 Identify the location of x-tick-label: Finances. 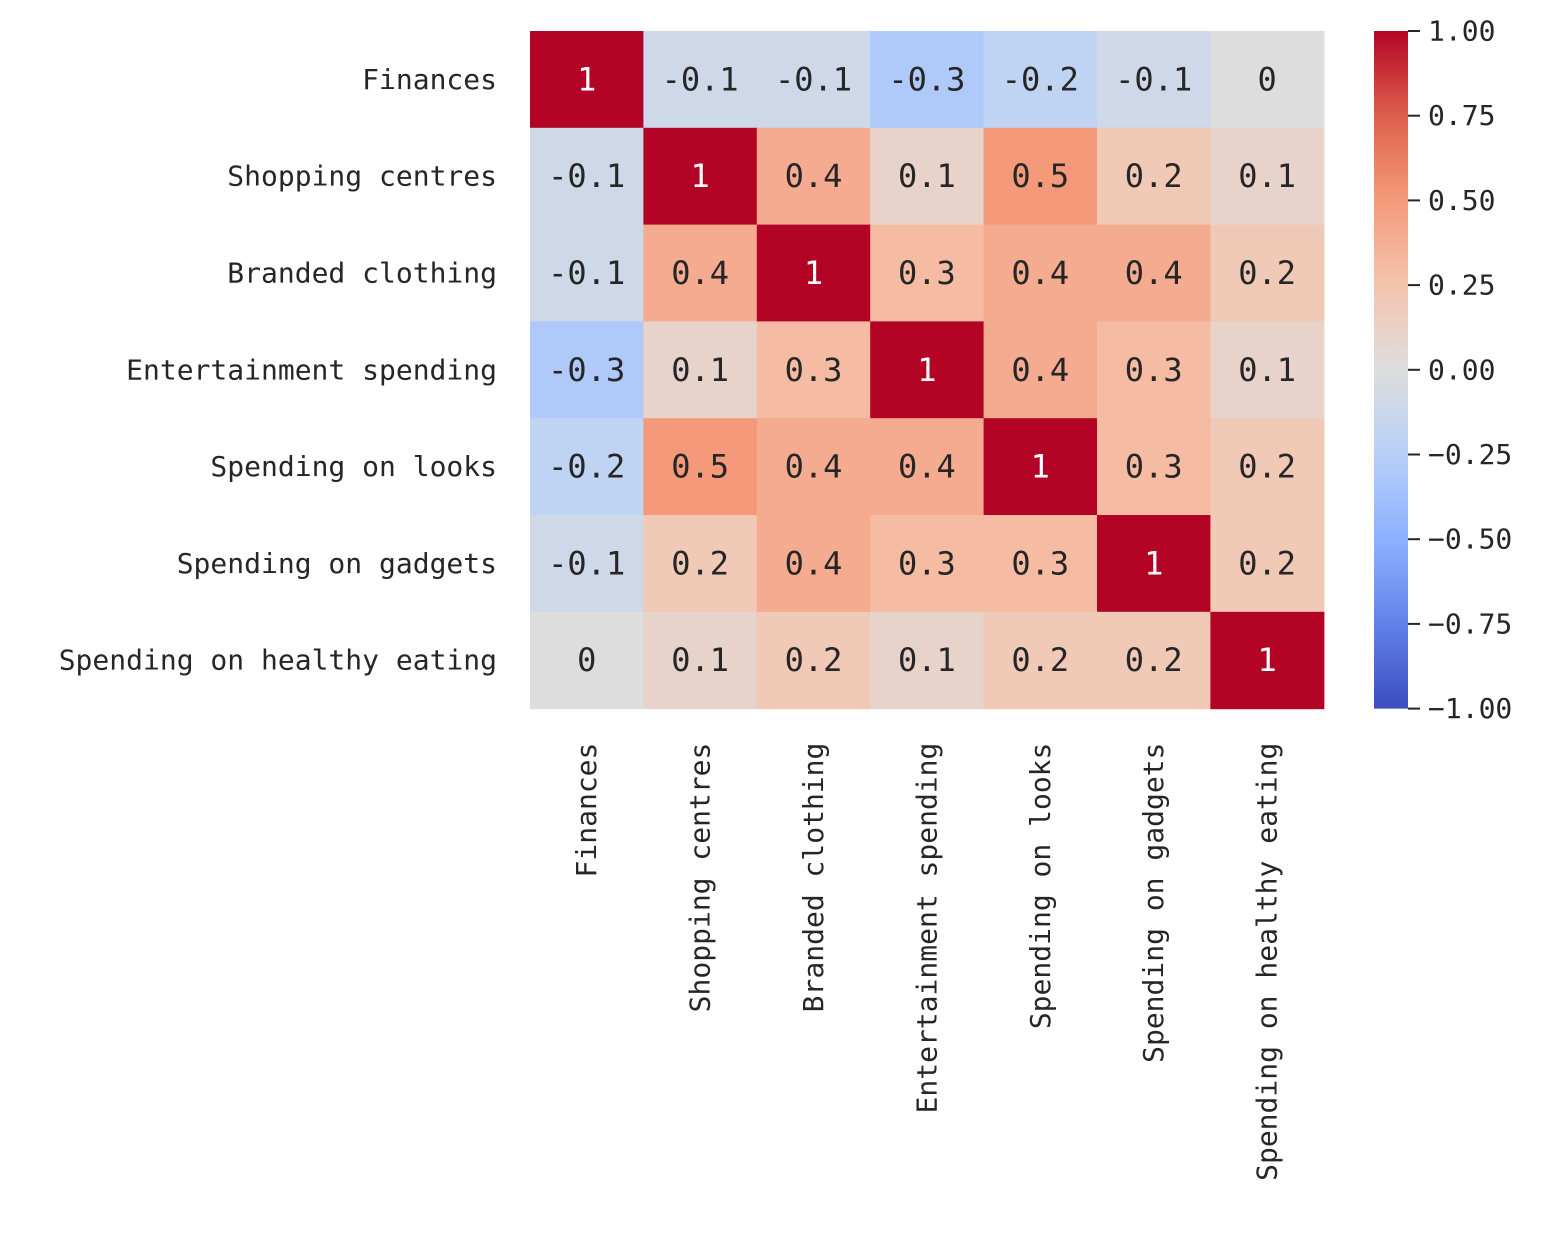
(586, 810).